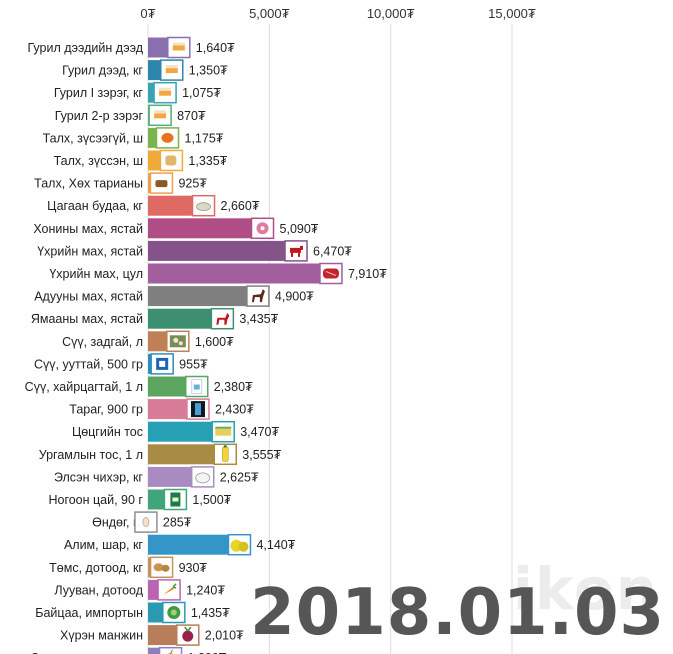 Image resolution: width=673 pixels, height=654 pixels. What do you see at coordinates (170, 650) in the screenshot?
I see `item-image-frame` at bounding box center [170, 650].